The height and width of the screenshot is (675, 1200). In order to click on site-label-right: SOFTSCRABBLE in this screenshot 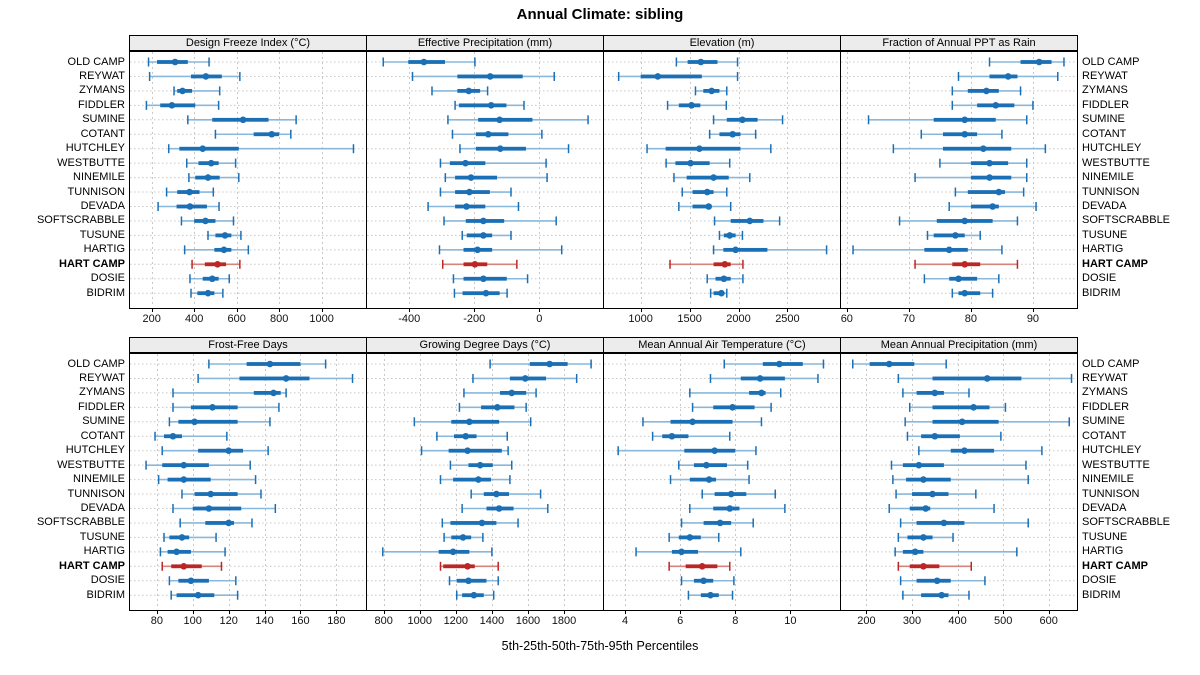, I will do `click(1126, 220)`.